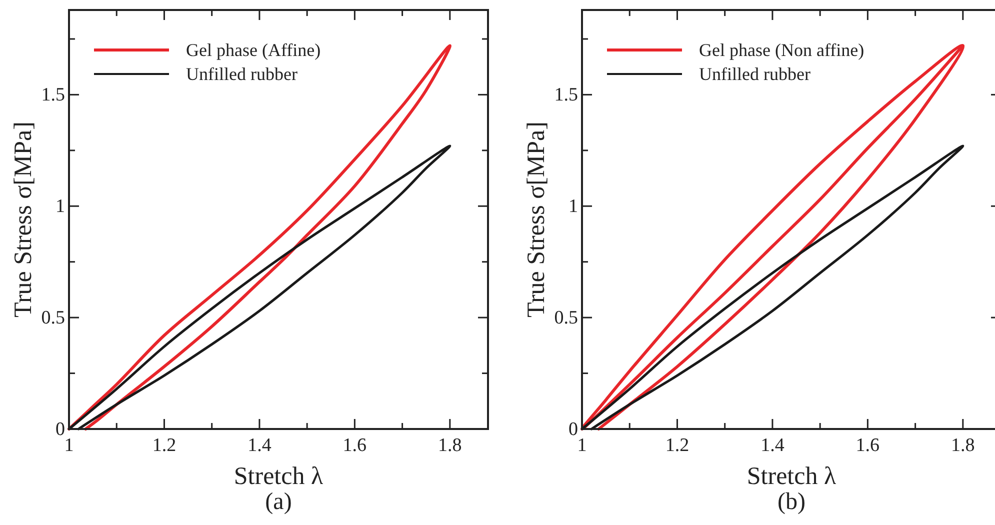 The image size is (995, 525). What do you see at coordinates (781, 50) in the screenshot?
I see `legend-label: Gel phase (Non affine)` at bounding box center [781, 50].